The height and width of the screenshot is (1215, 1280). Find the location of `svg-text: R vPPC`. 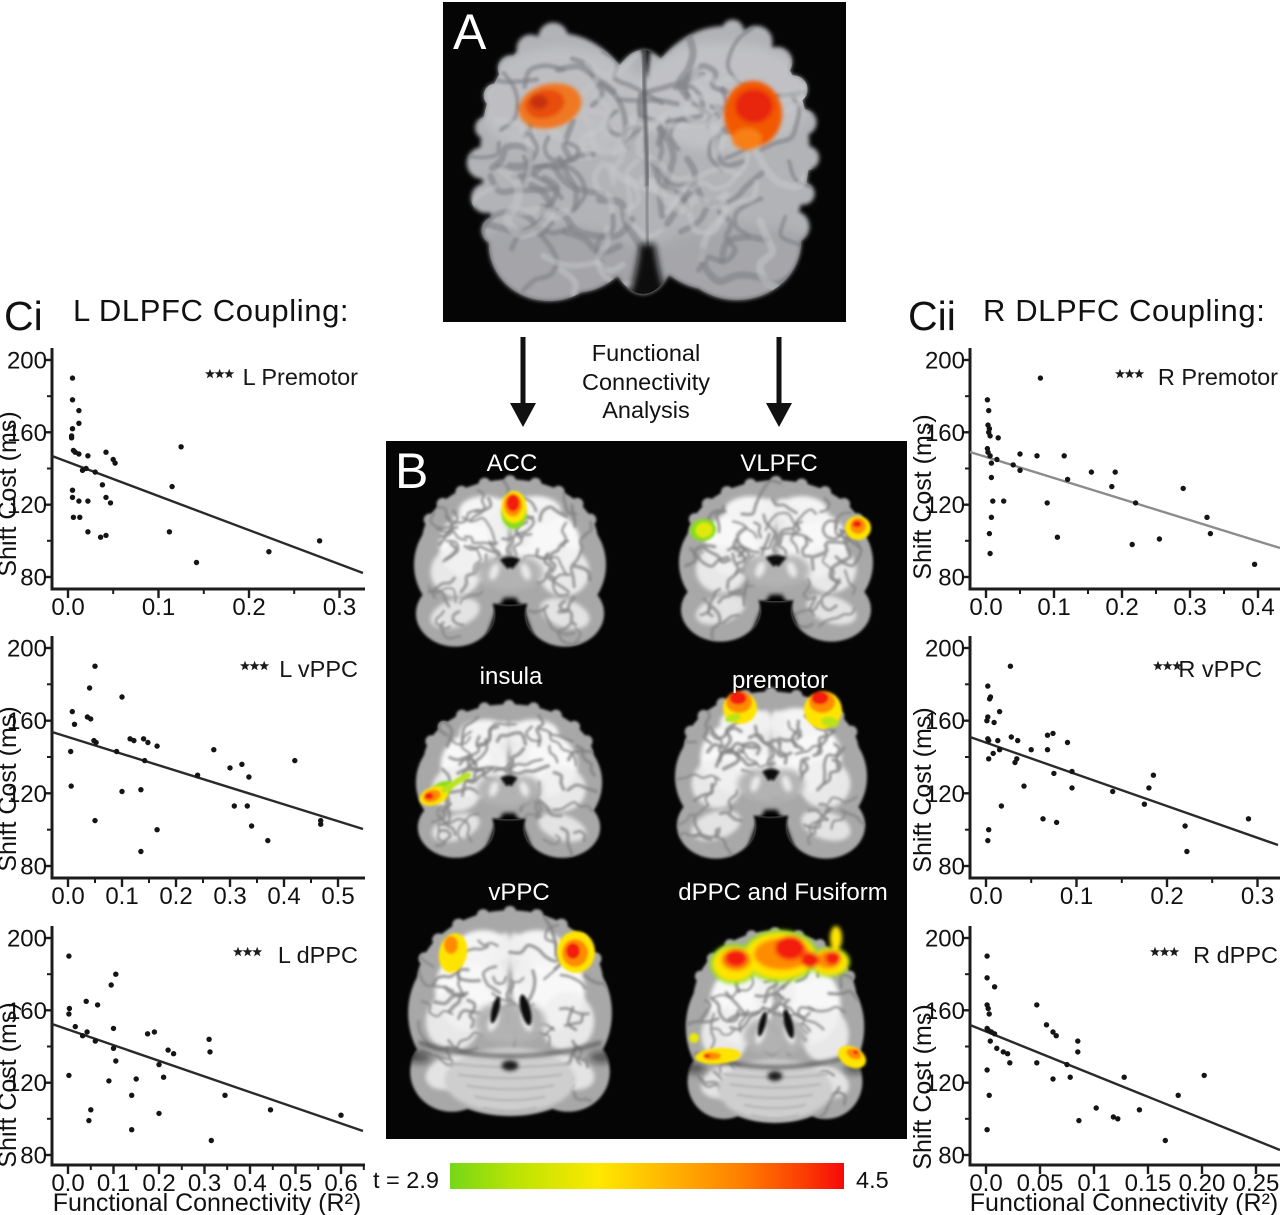

svg-text: R vPPC is located at coordinates (1220, 669).